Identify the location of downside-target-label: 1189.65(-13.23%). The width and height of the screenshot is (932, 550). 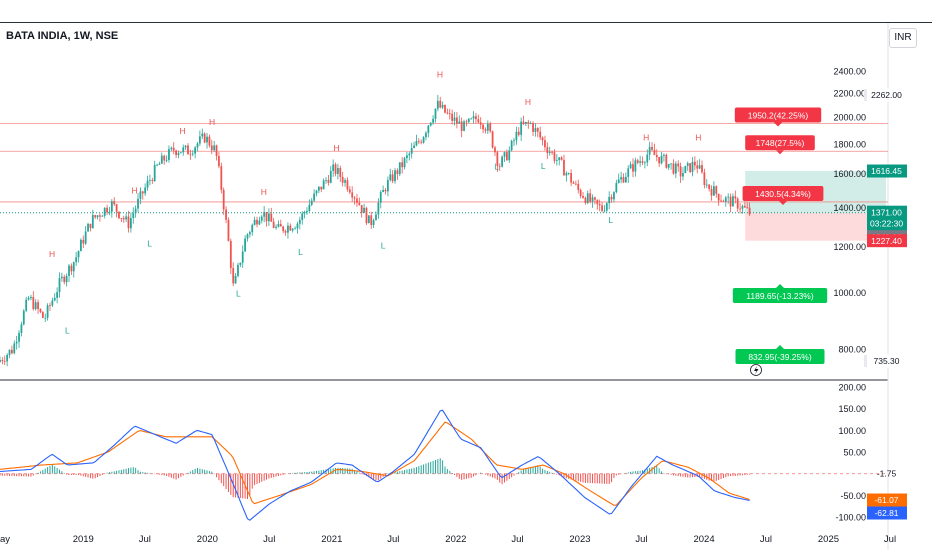
(780, 293).